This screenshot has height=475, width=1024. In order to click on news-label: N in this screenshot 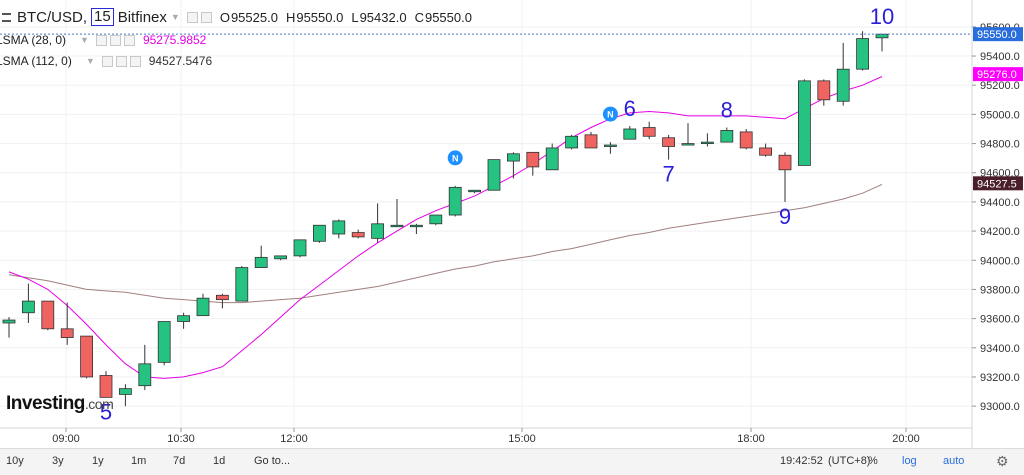, I will do `click(455, 158)`.